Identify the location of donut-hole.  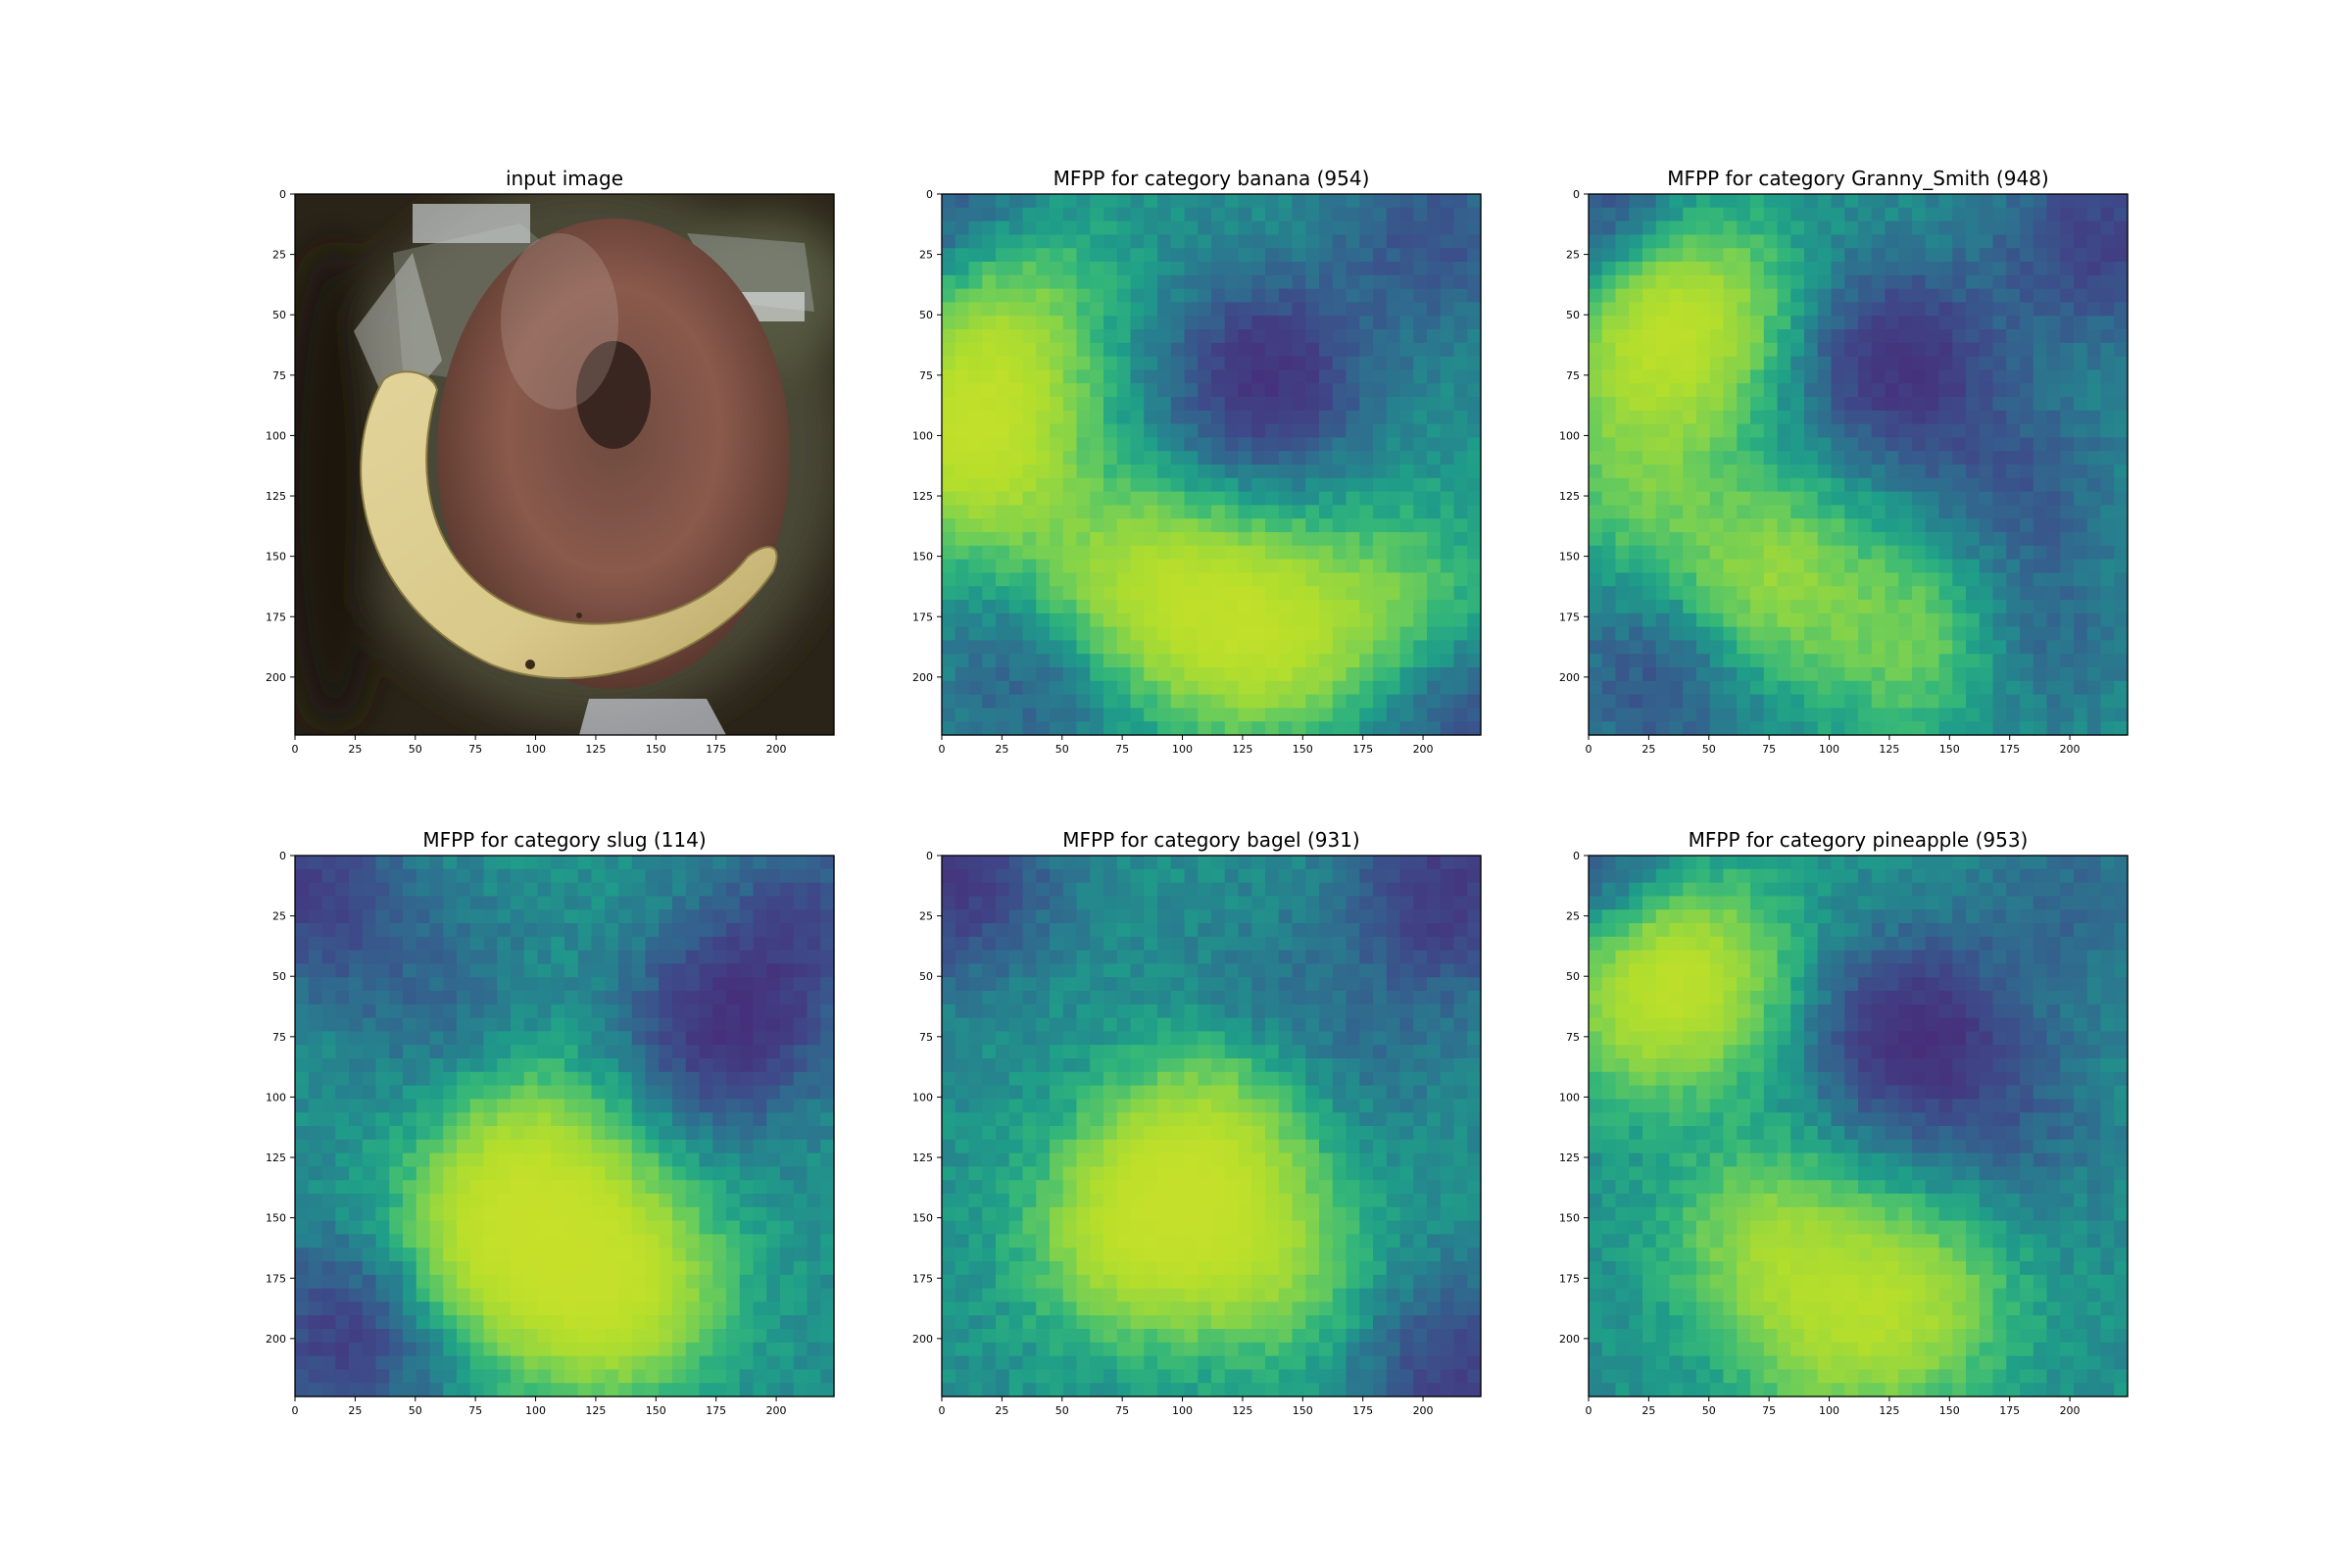
(613, 395).